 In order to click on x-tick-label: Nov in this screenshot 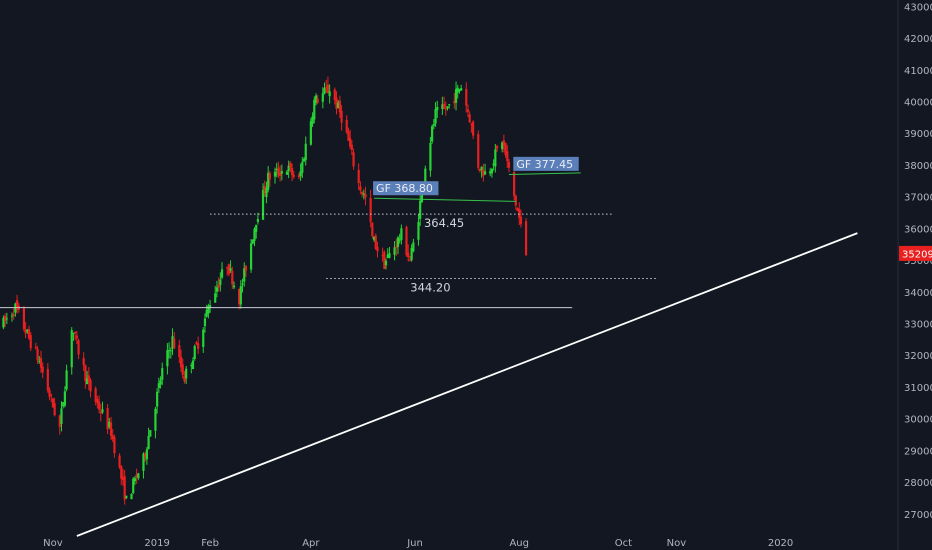, I will do `click(53, 543)`.